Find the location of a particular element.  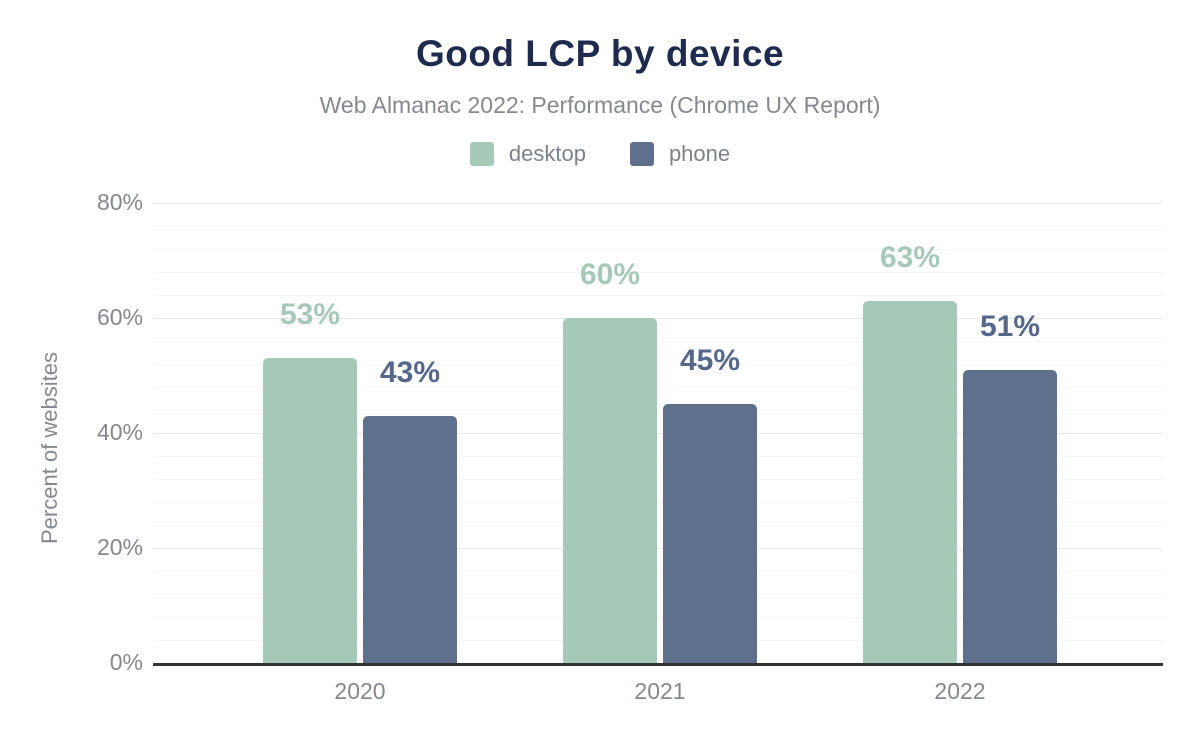

legend-item-desktop: desktop is located at coordinates (527, 154).